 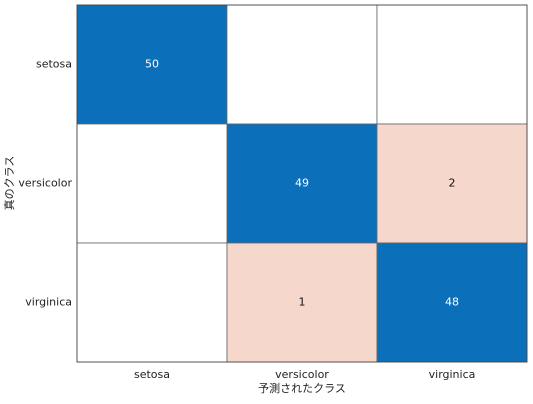 I want to click on cell-label: 2, so click(x=452, y=183).